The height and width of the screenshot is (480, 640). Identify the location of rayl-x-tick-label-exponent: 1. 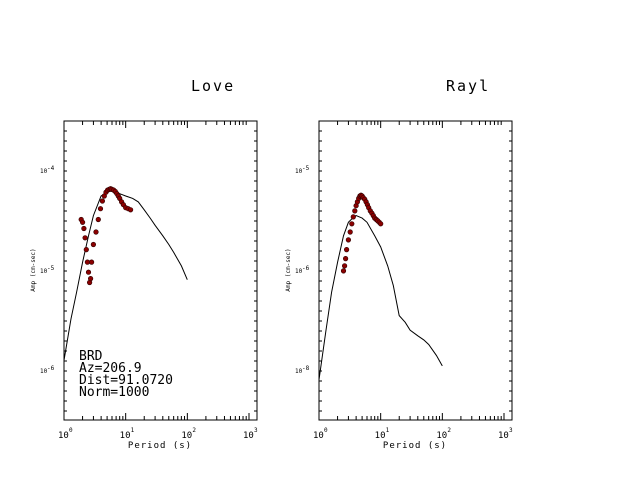
(388, 430).